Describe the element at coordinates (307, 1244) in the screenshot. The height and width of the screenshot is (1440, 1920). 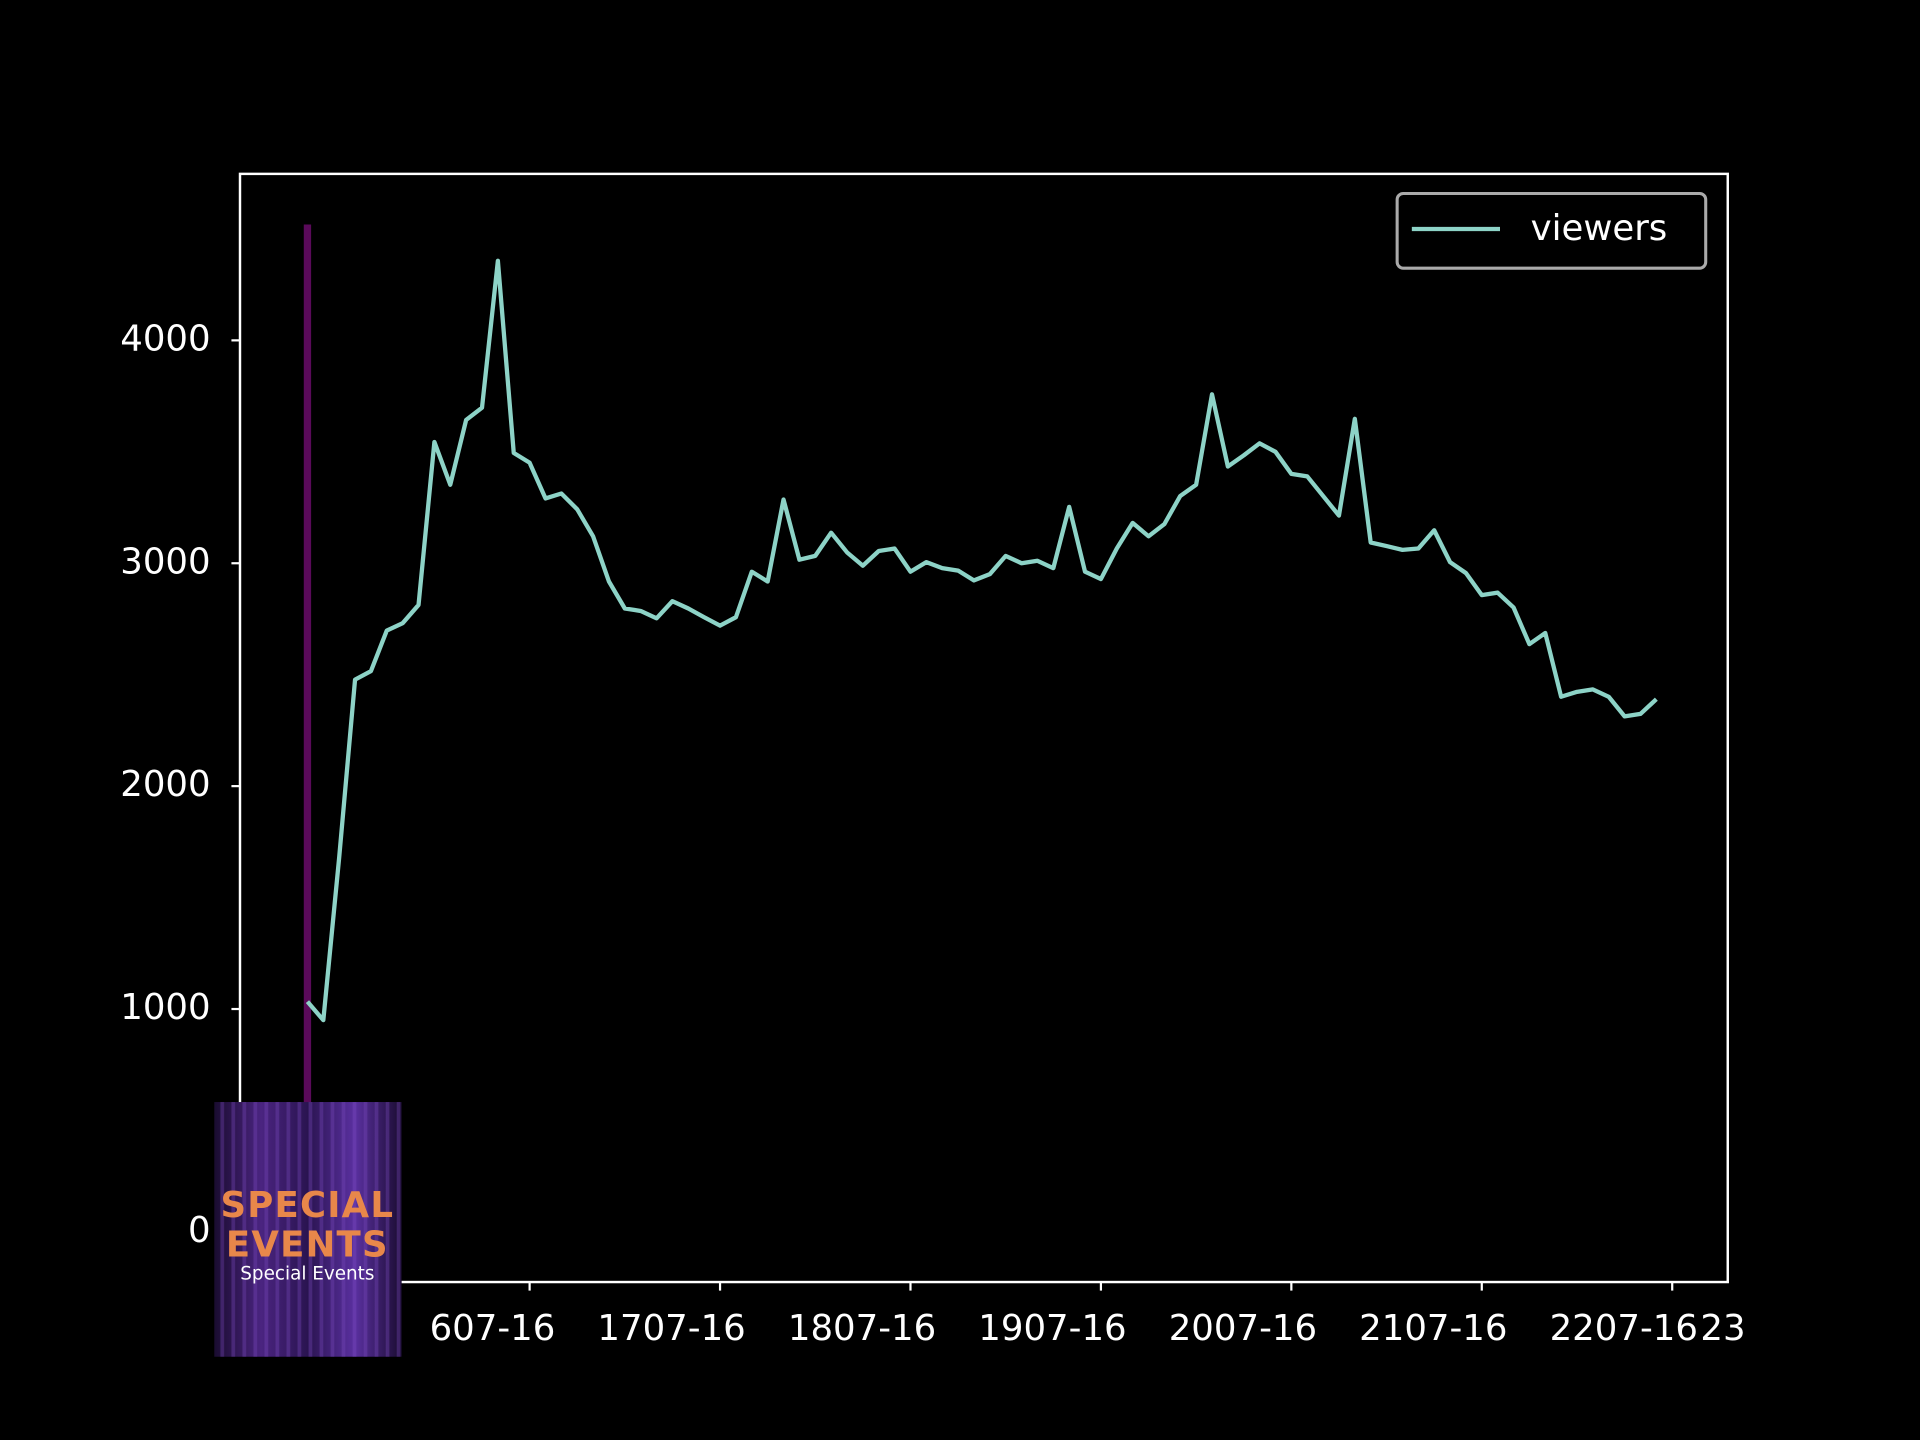
I see `thumbnail-title: EVENTS` at that location.